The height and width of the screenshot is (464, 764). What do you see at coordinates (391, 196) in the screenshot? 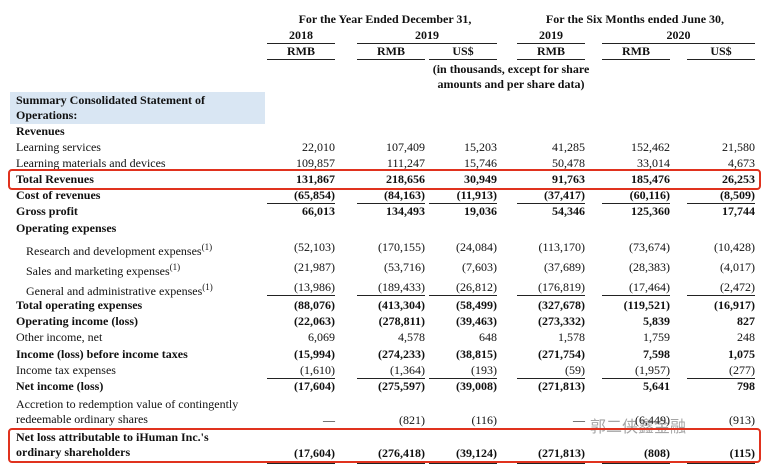
I see `cell-value: (84,163)` at bounding box center [391, 196].